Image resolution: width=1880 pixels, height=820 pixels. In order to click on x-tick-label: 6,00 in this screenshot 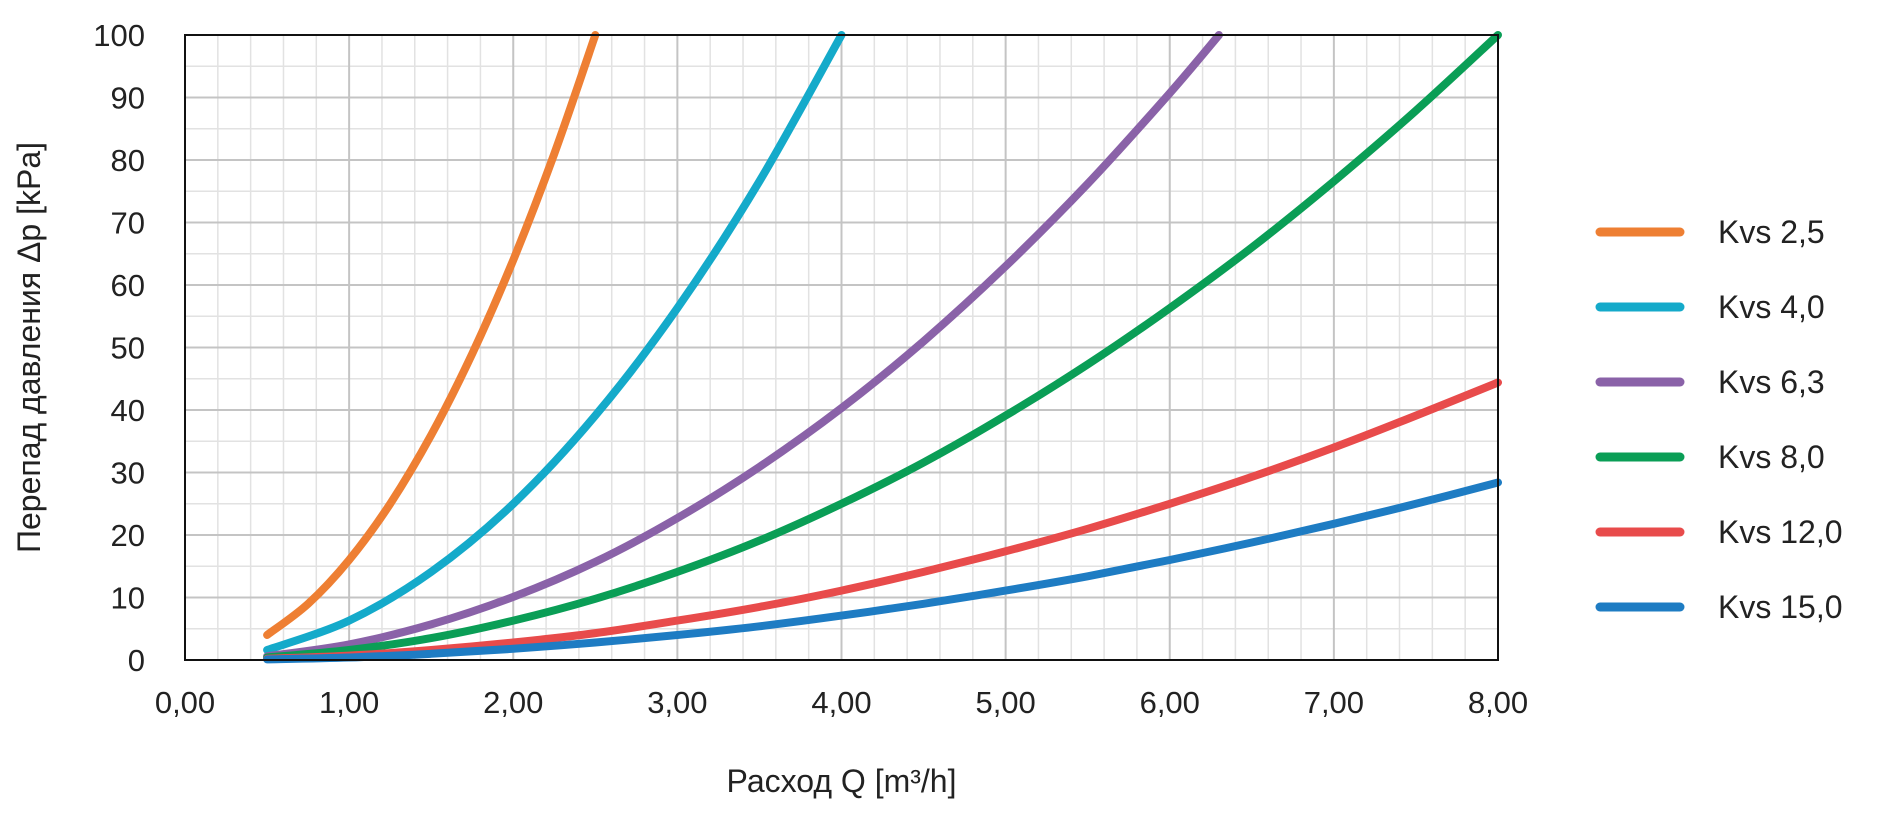, I will do `click(1170, 702)`.